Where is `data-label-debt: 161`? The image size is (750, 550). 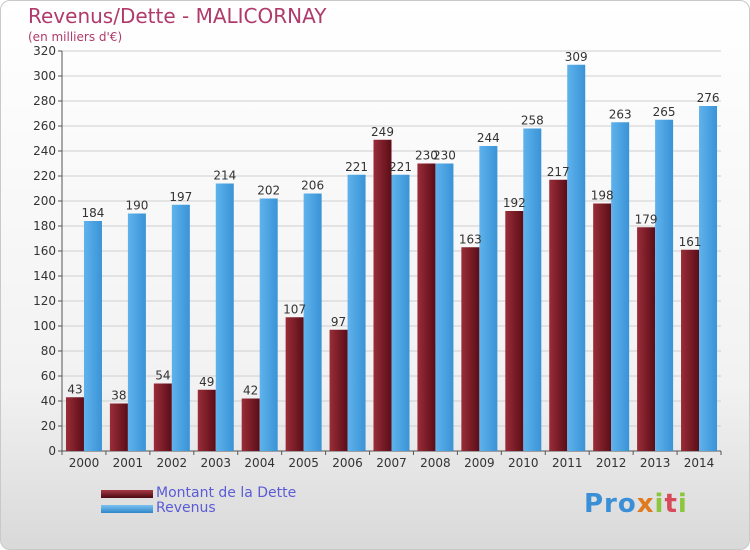
data-label-debt: 161 is located at coordinates (690, 242).